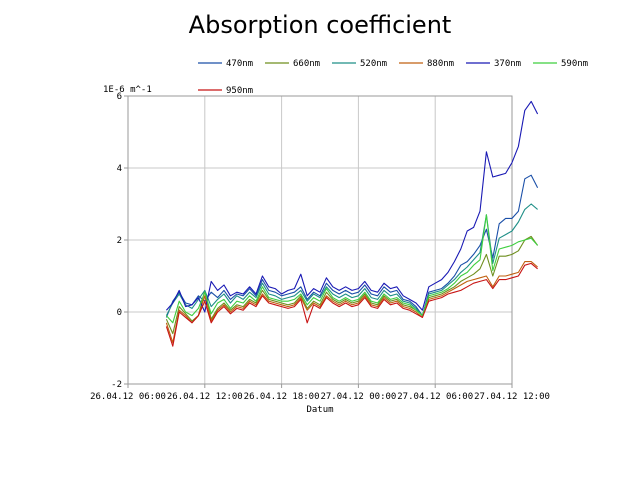  What do you see at coordinates (574, 64) in the screenshot?
I see `legend-label-590nm: 590nm` at bounding box center [574, 64].